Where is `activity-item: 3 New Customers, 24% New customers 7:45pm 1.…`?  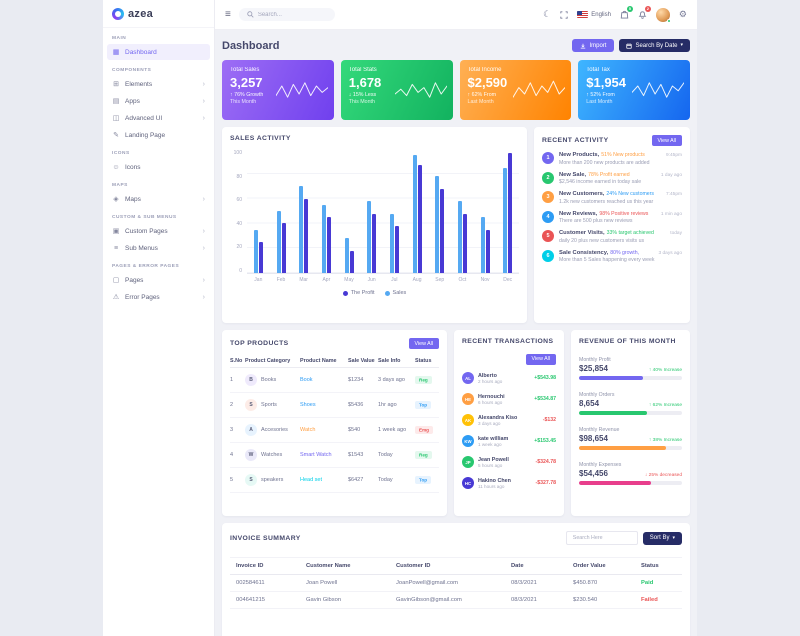 activity-item: 3 New Customers, 24% New customers 7:45pm 1.… is located at coordinates (612, 198).